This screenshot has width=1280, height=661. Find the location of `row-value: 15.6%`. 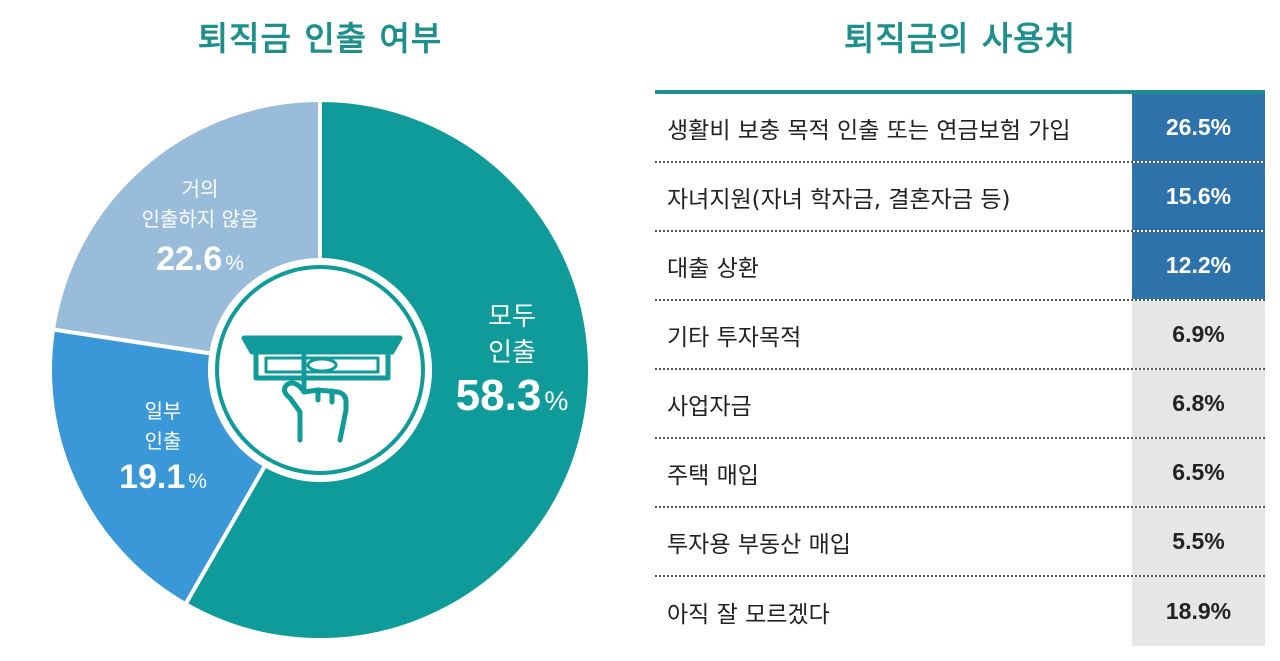

row-value: 15.6% is located at coordinates (1198, 196).